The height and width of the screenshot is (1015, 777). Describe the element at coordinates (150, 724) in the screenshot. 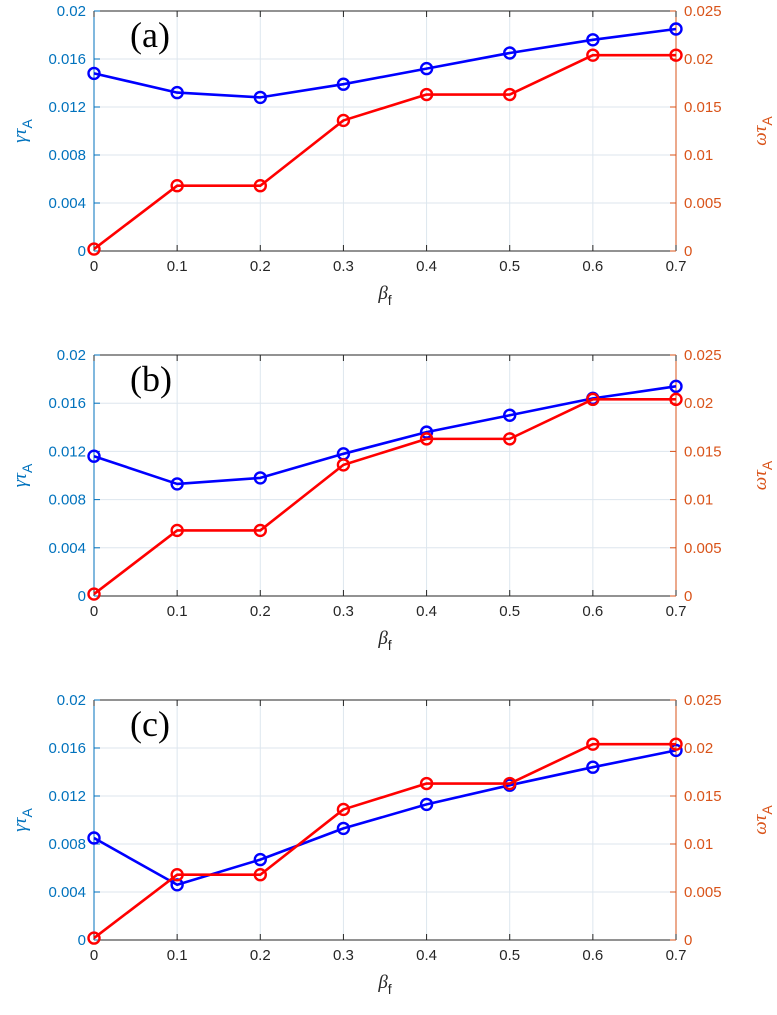

I see `panel-label: (c)` at that location.